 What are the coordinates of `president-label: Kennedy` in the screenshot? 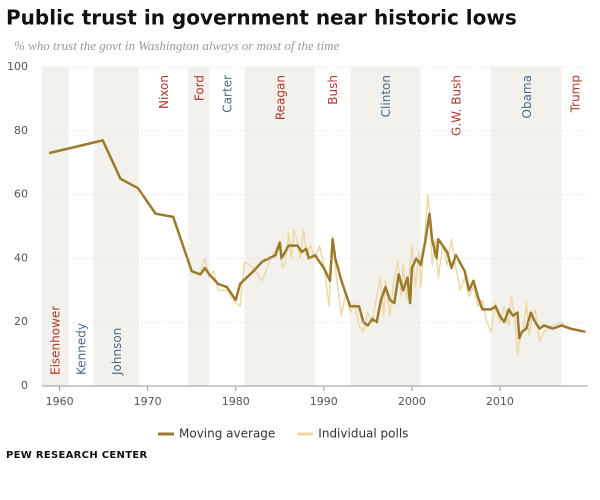 It's located at (82, 349).